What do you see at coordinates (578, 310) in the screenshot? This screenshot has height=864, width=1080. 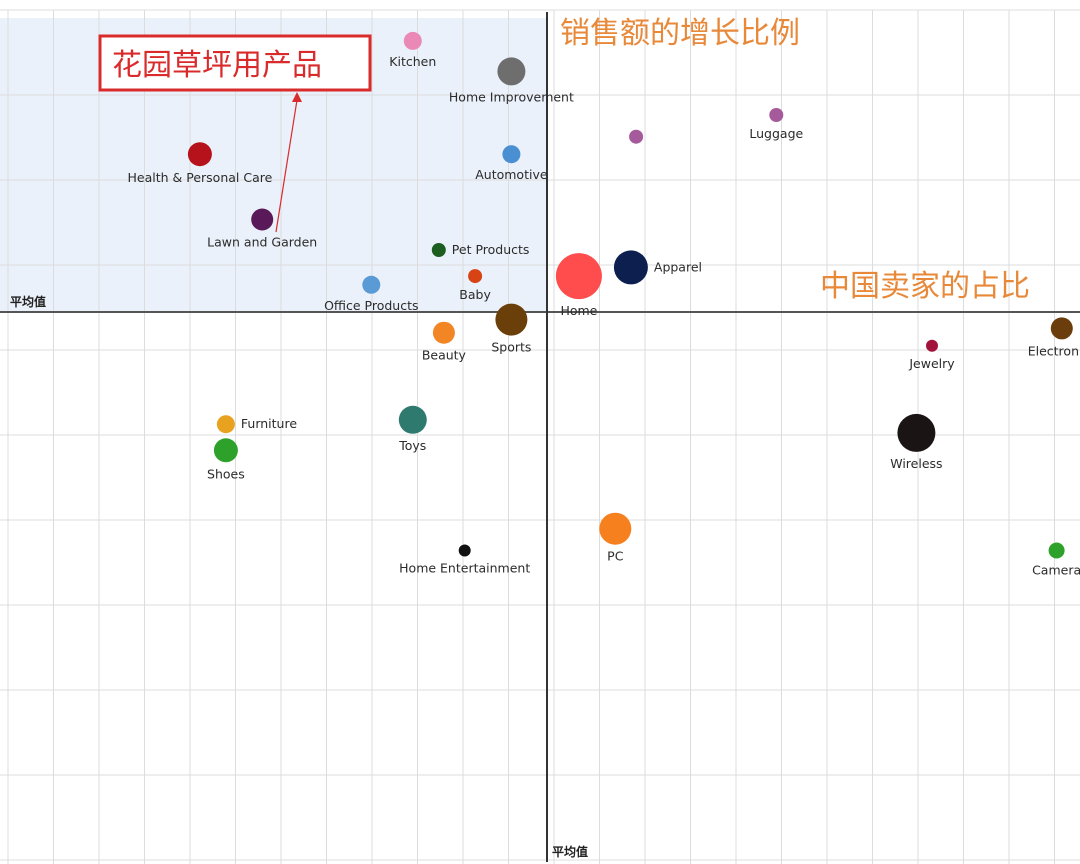 I see `point-label-home: Home` at bounding box center [578, 310].